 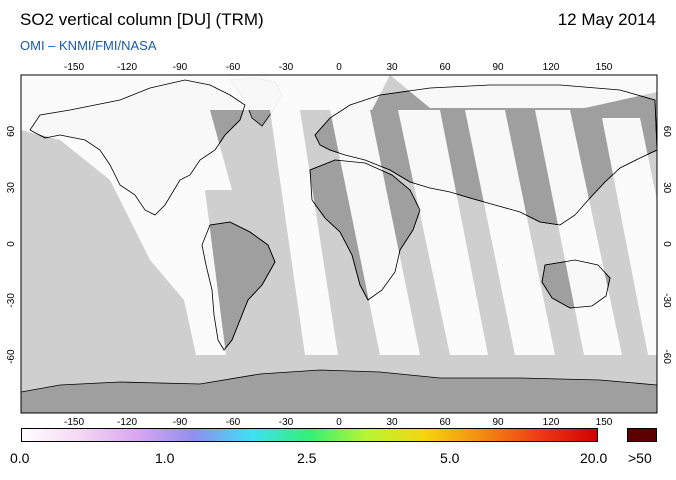 I want to click on lon-tick-label-bottom: 60, so click(x=445, y=422).